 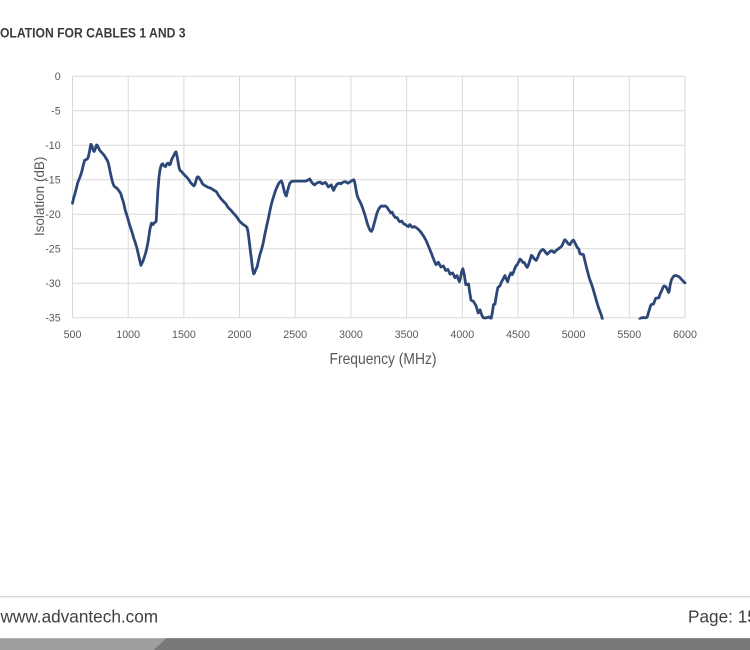 What do you see at coordinates (39, 197) in the screenshot?
I see `svg-text: Isolation (dB)` at bounding box center [39, 197].